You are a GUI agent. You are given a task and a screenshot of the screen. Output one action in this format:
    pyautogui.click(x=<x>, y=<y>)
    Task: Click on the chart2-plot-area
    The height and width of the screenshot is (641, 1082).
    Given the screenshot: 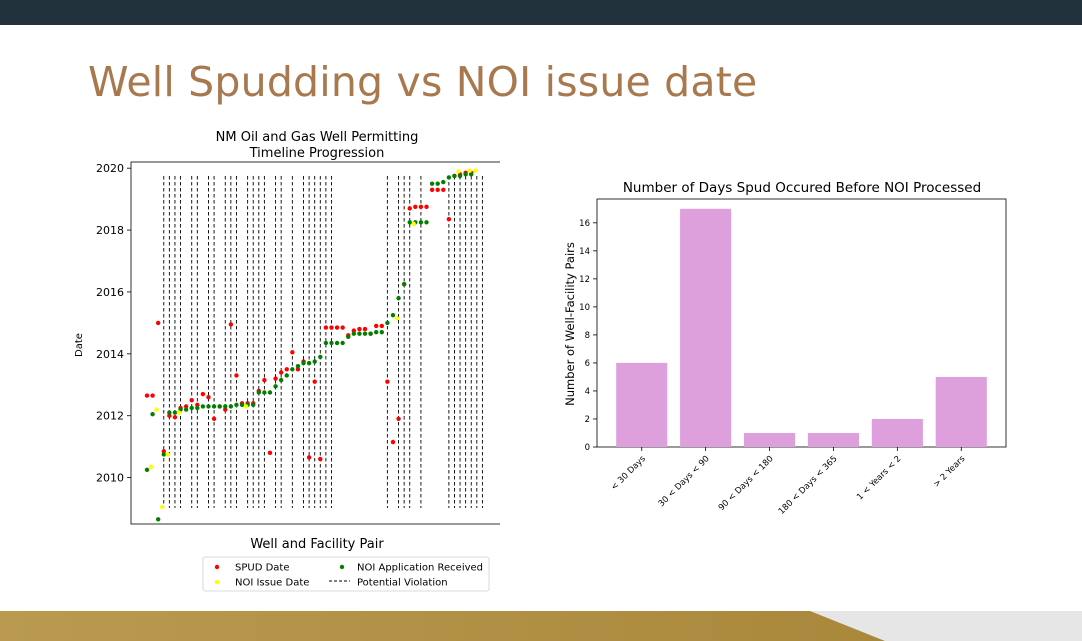 What is the action you would take?
    pyautogui.click(x=801, y=323)
    